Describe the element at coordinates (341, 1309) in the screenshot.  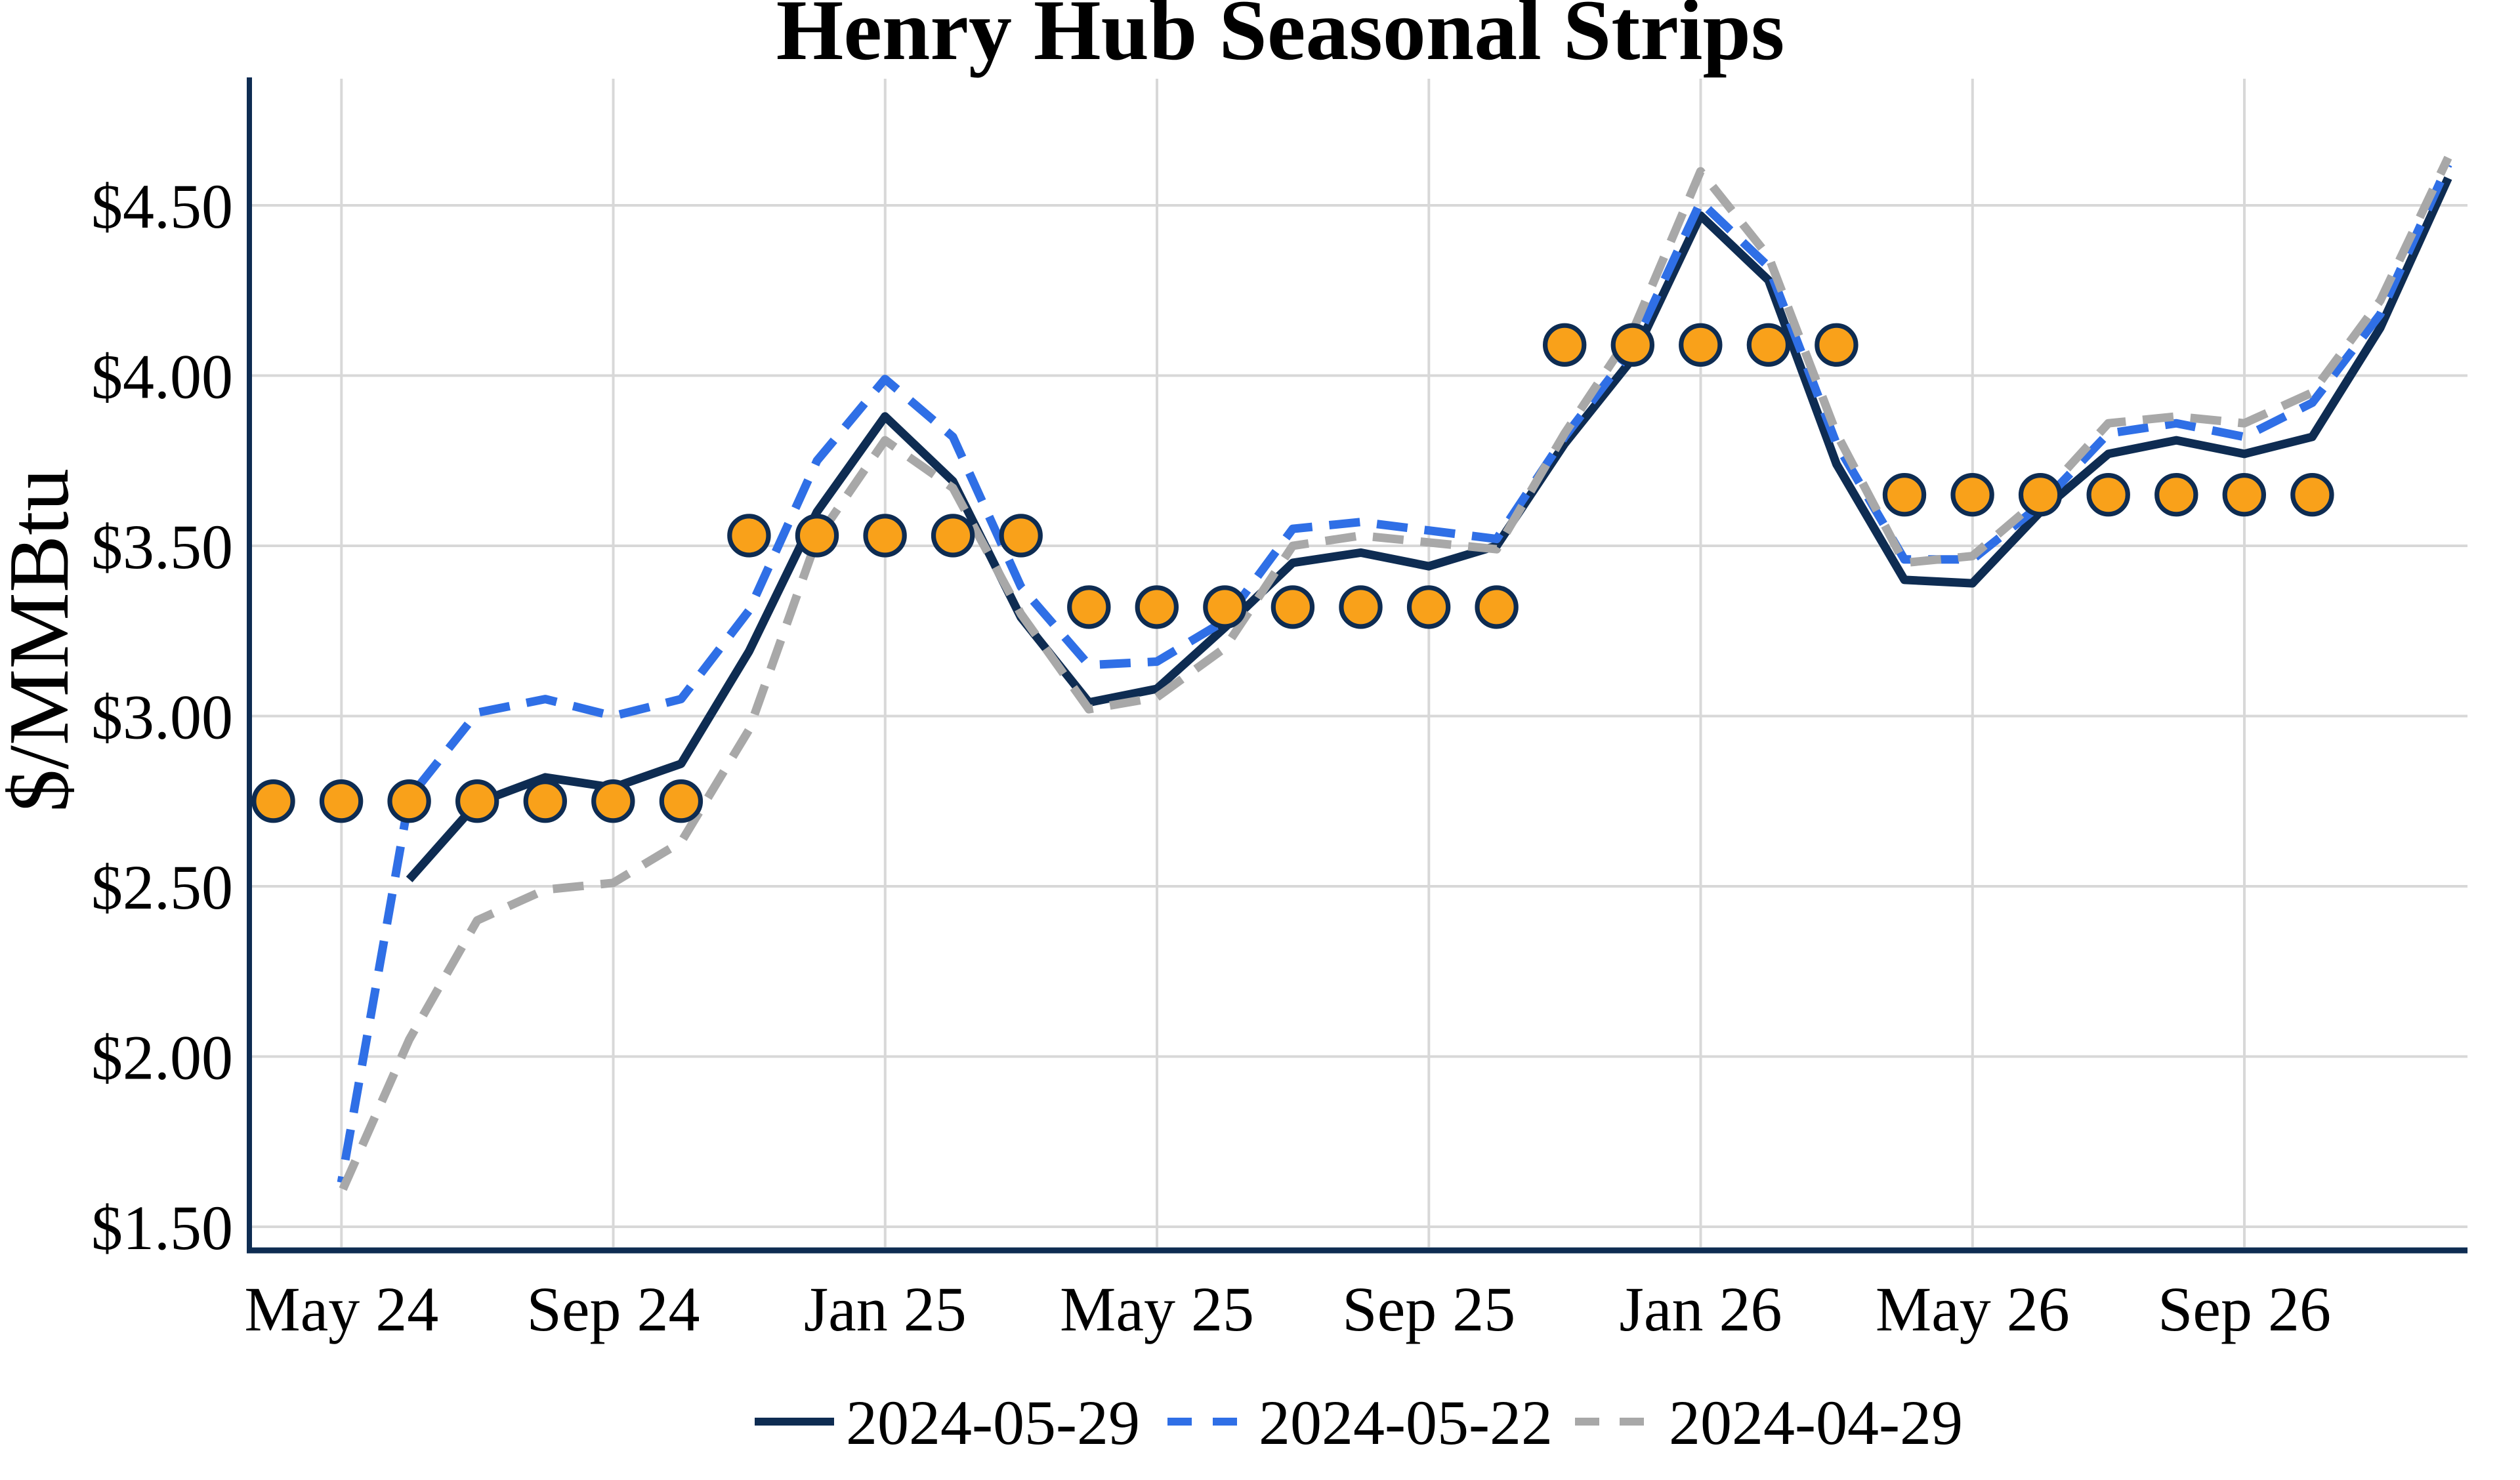
I see `svg-text: May 24` at that location.